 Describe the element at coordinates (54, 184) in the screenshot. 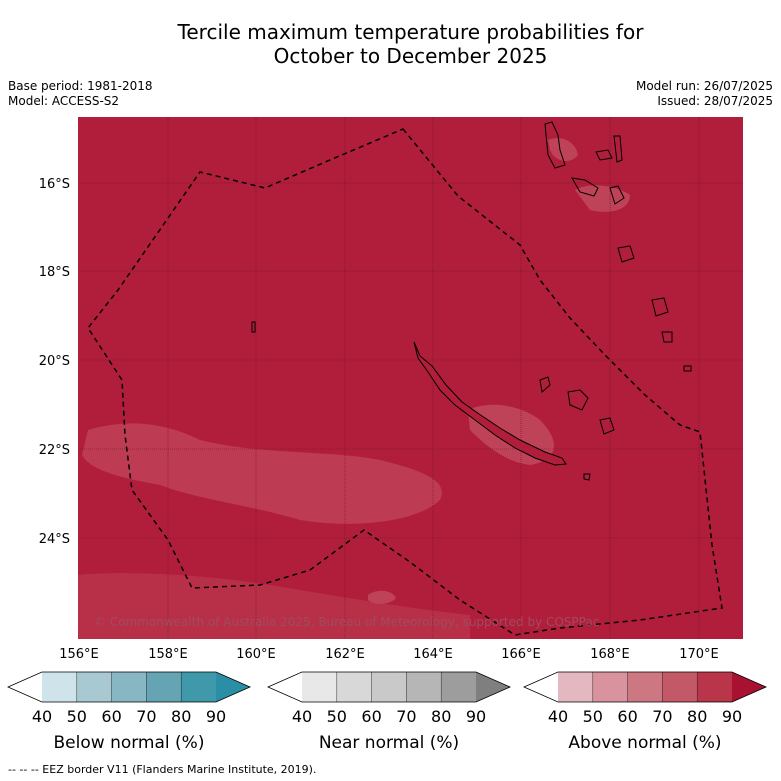

I see `lat-label: 16°S` at that location.